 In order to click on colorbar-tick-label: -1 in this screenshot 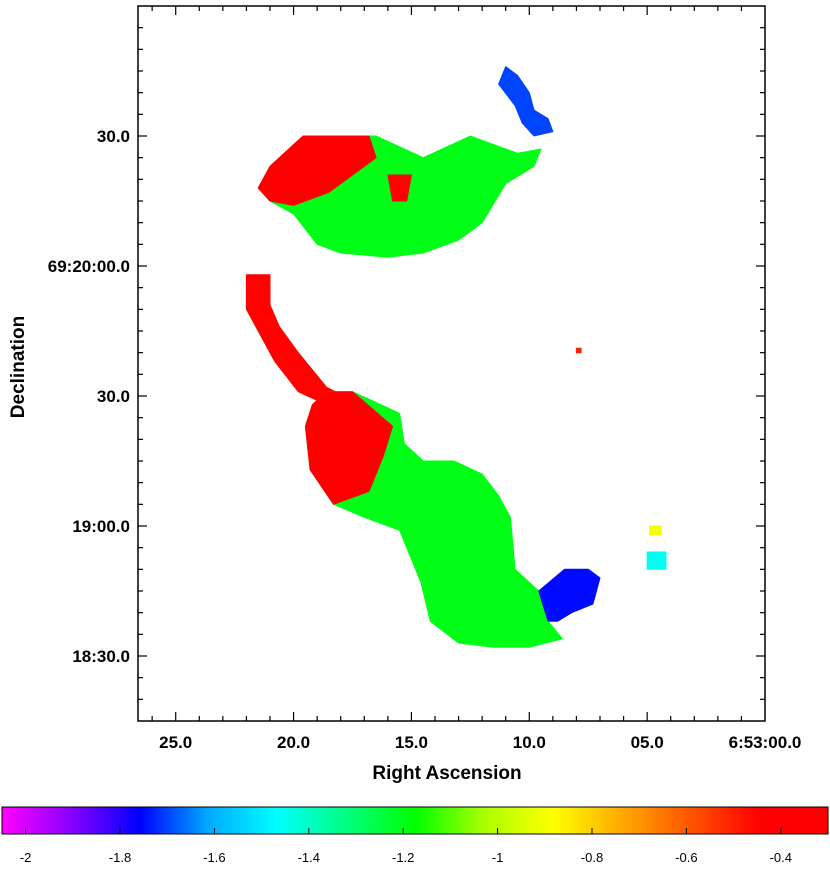, I will do `click(498, 857)`.